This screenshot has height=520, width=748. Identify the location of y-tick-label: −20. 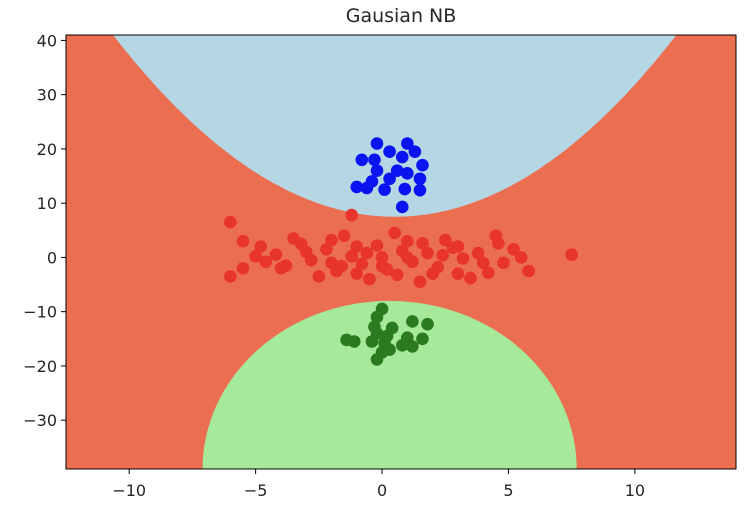
(40, 366).